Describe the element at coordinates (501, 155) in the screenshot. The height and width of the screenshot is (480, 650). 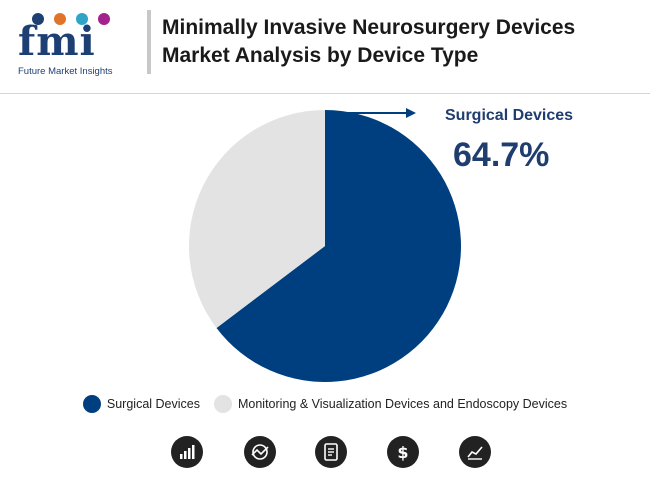
I see `callout-value: 64.7%` at that location.